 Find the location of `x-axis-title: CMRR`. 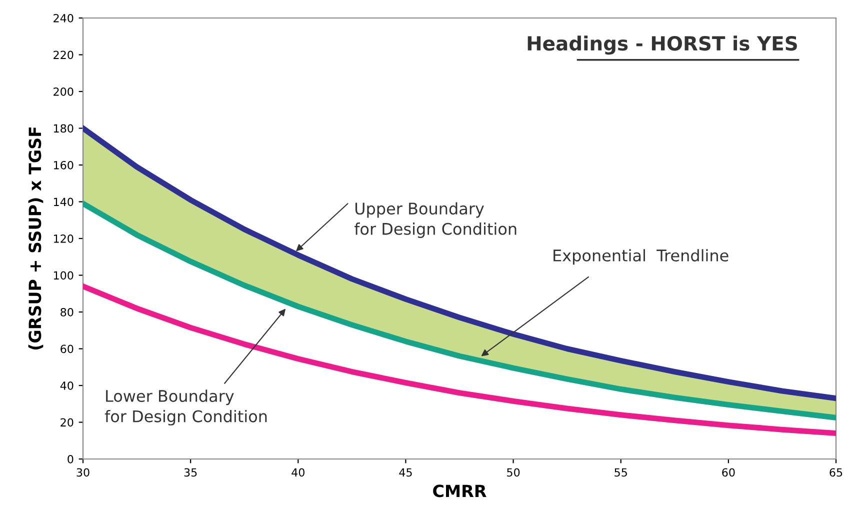

x-axis-title: CMRR is located at coordinates (459, 491).